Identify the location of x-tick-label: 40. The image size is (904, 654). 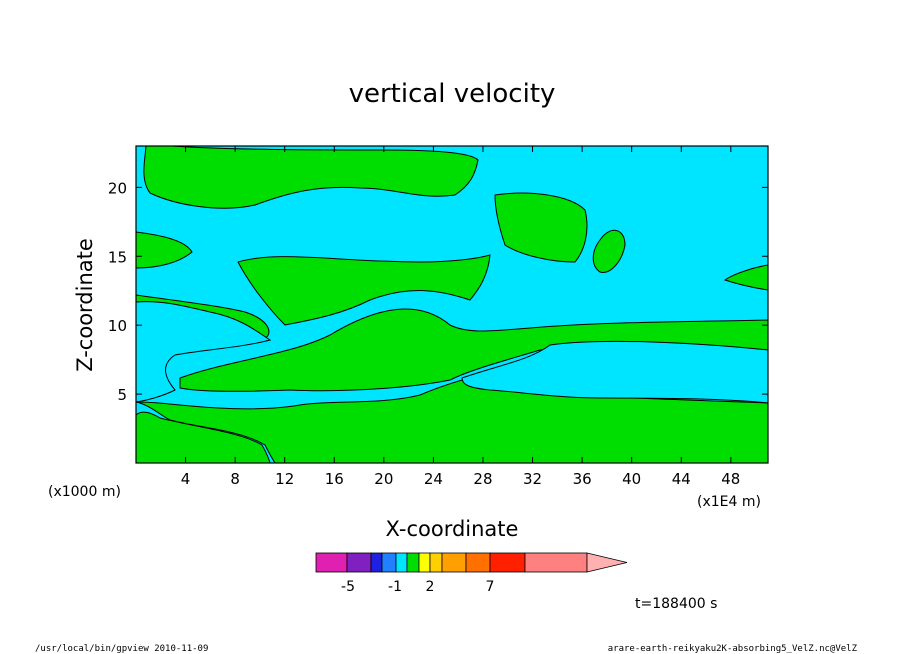
(631, 479).